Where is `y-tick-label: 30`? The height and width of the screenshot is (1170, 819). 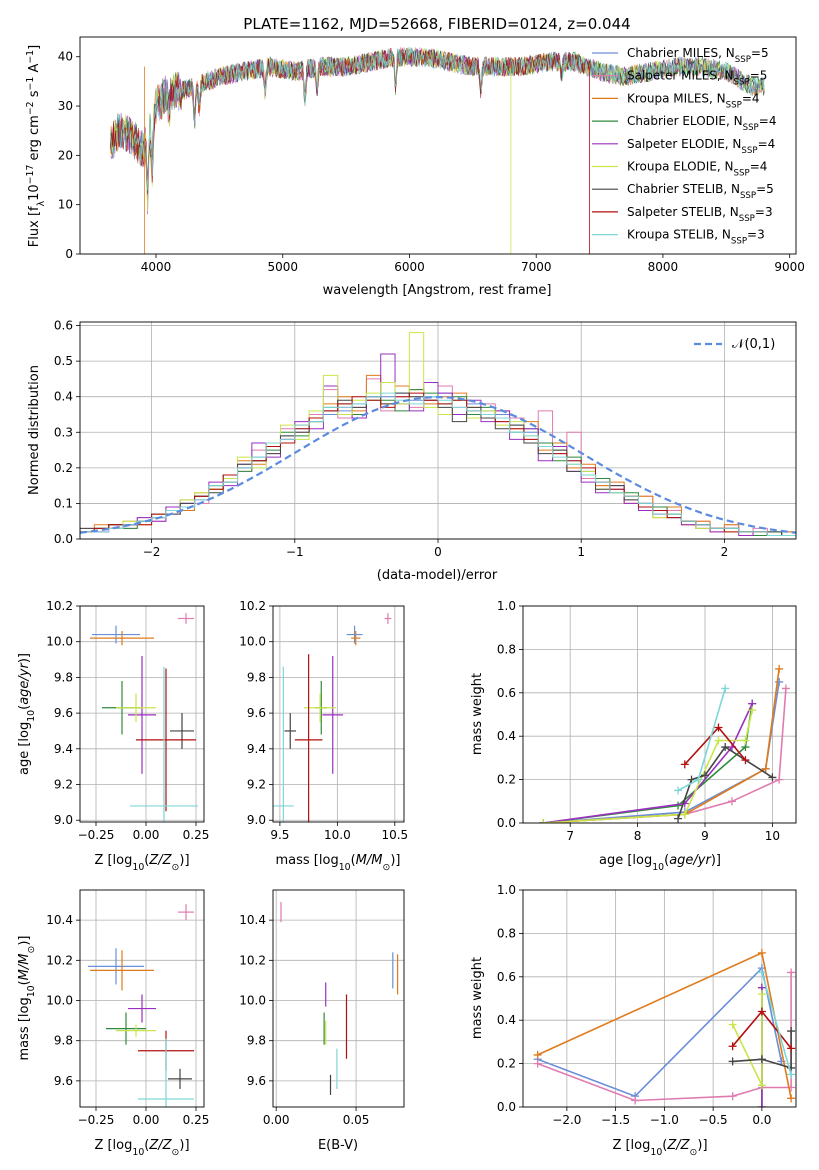 y-tick-label: 30 is located at coordinates (65, 106).